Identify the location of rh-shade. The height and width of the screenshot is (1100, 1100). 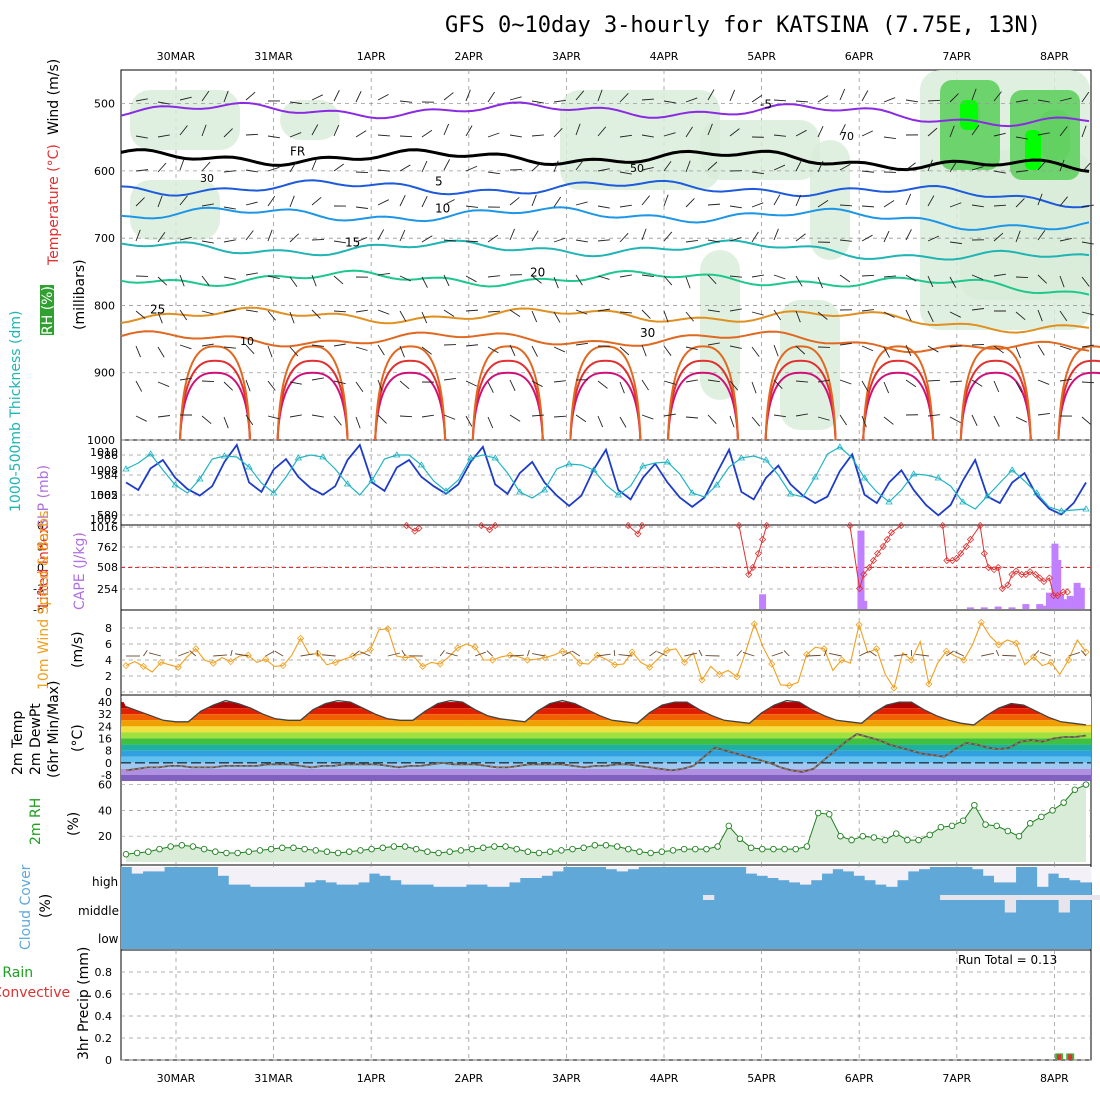
(640, 140).